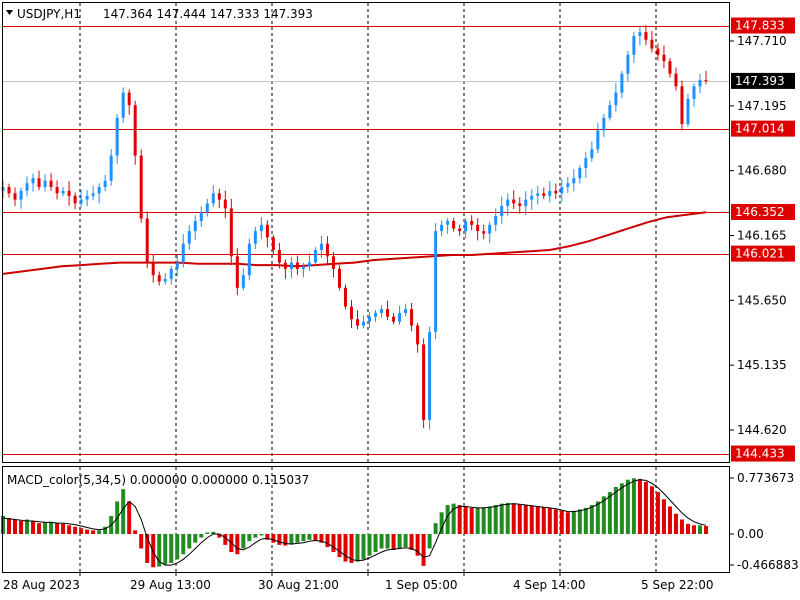  I want to click on price-tick-label: 146.165, so click(762, 236).